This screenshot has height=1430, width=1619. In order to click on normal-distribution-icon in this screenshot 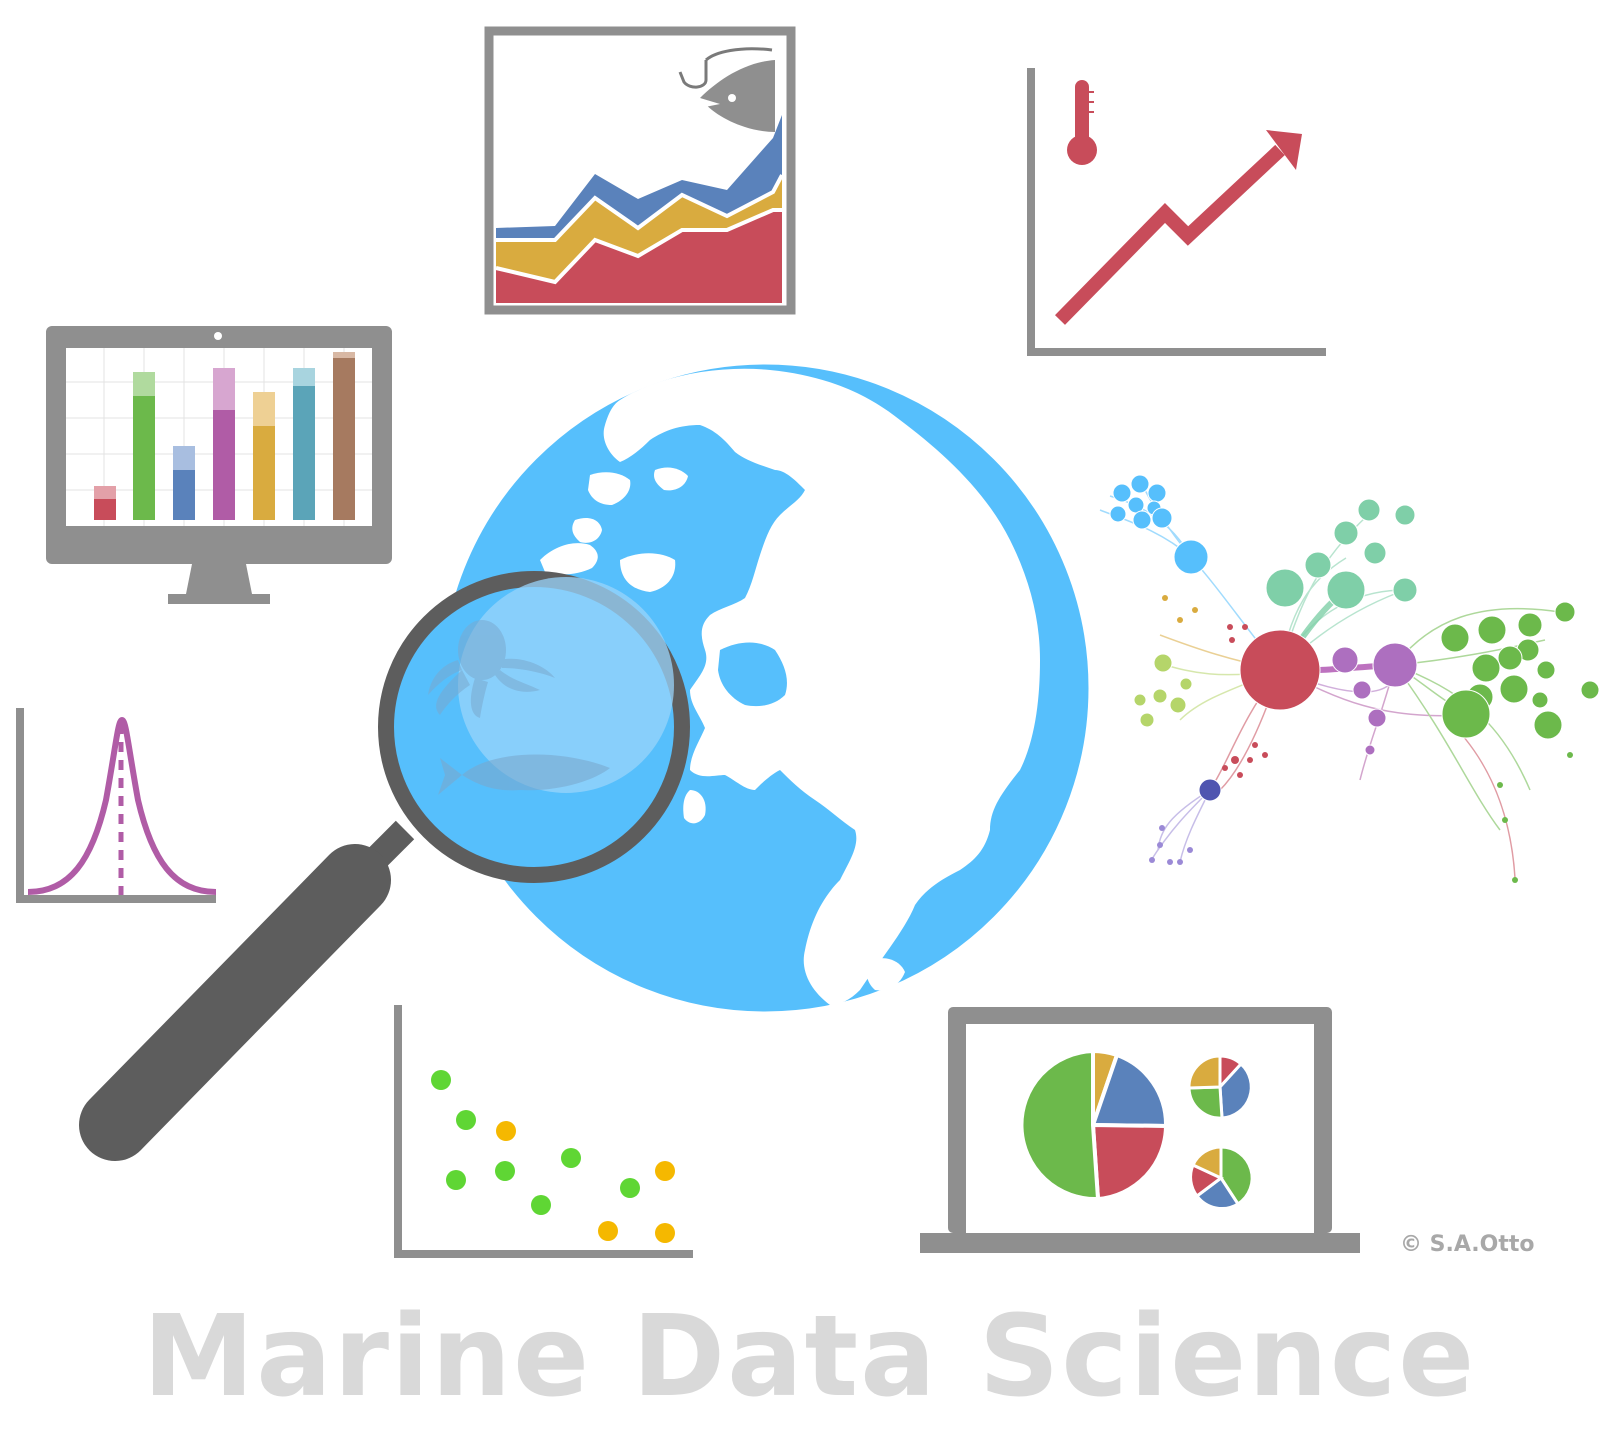, I will do `click(116, 805)`.